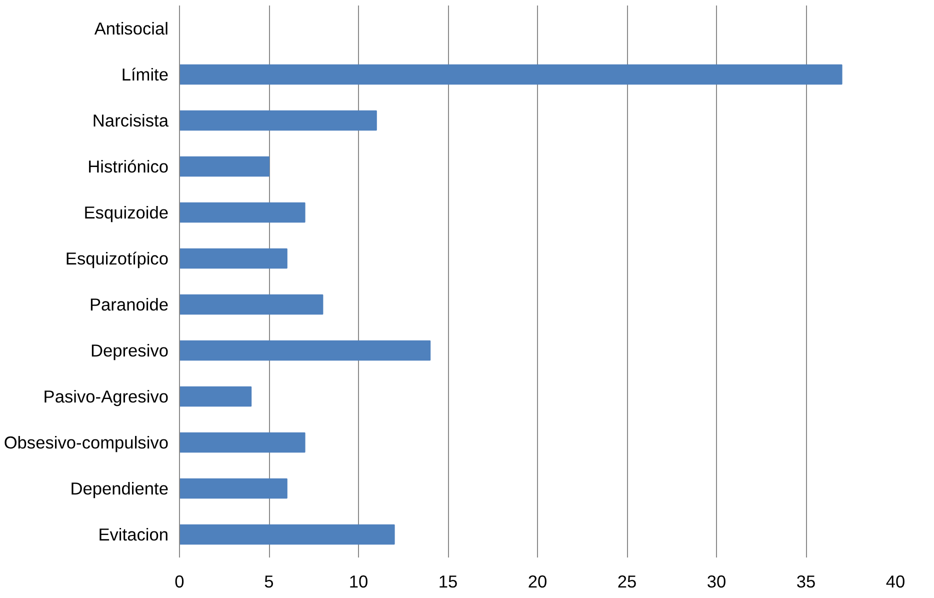 The height and width of the screenshot is (598, 934). I want to click on x-tick-label: 10, so click(358, 582).